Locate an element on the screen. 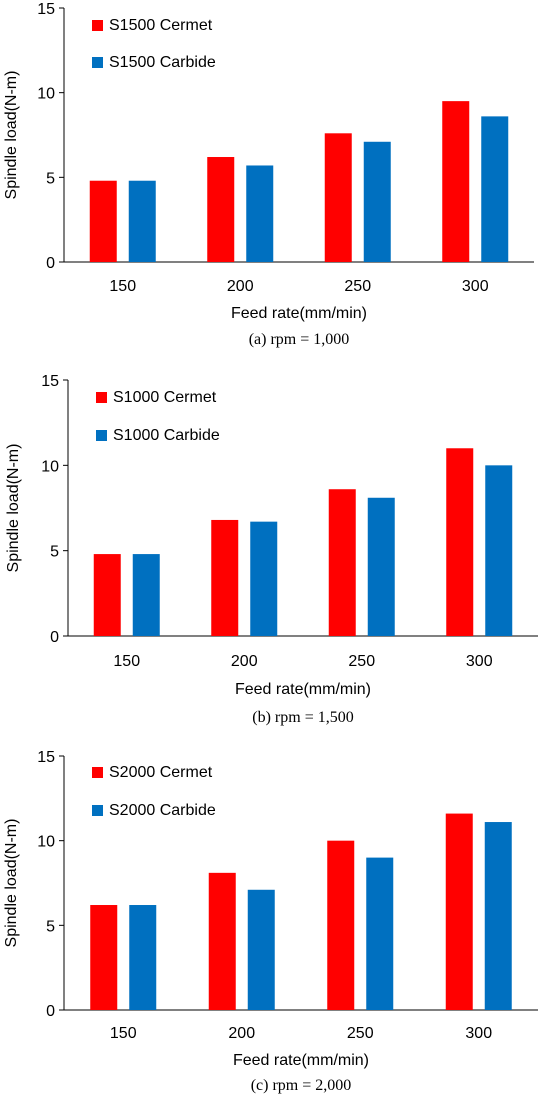 The width and height of the screenshot is (554, 1098). legend-label: S1000 Carbide is located at coordinates (166, 435).